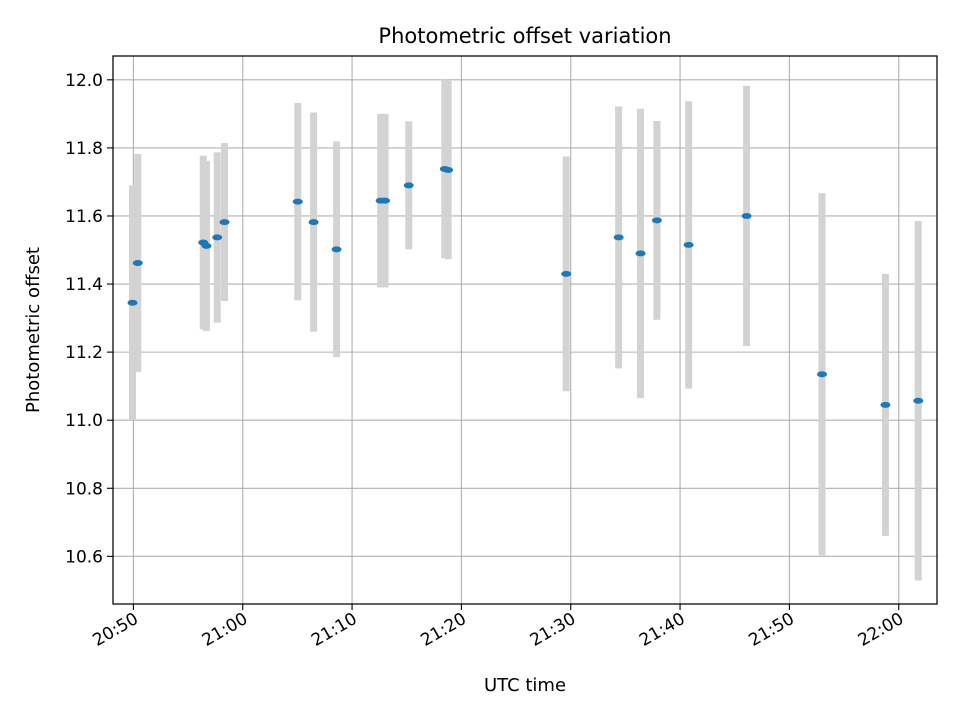 The image size is (960, 720). What do you see at coordinates (662, 630) in the screenshot?
I see `x-tick-label: 21:40` at bounding box center [662, 630].